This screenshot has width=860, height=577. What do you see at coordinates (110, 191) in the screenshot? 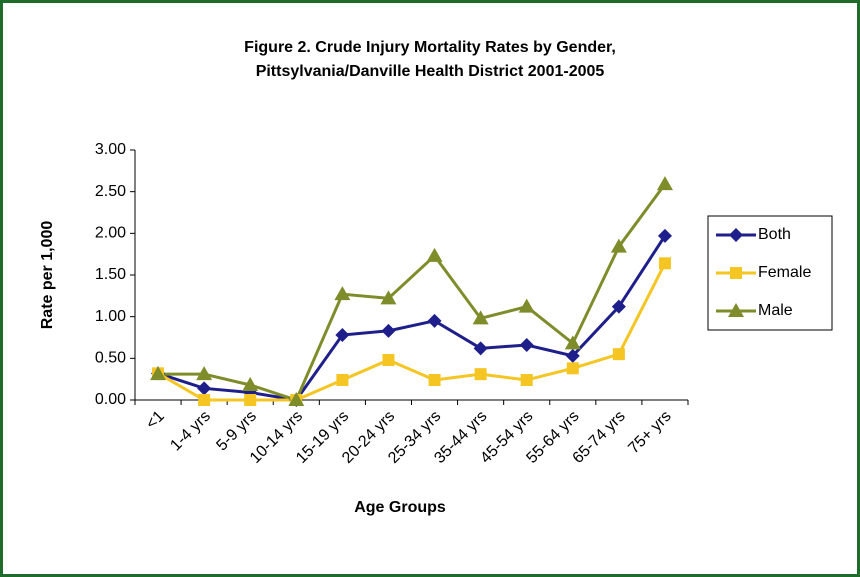
I see `y-tick-label: 2.50` at bounding box center [110, 191].